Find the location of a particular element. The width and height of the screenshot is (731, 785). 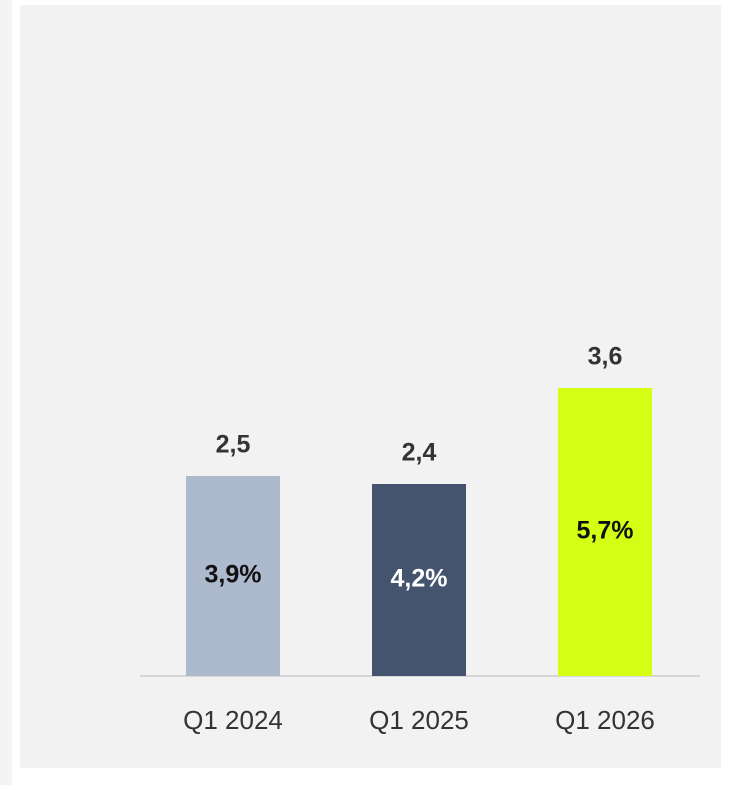

inner-label: 5,7% is located at coordinates (605, 531).